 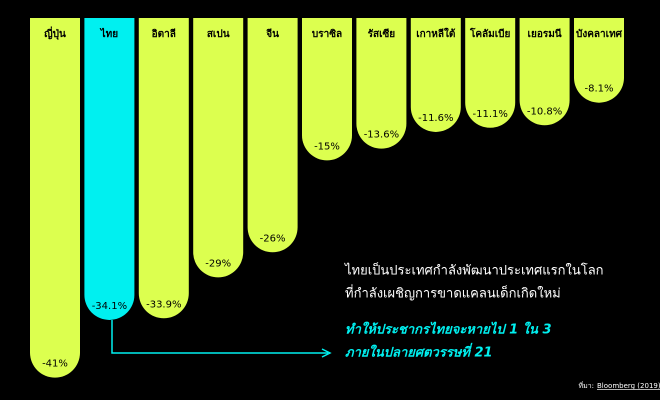 What do you see at coordinates (545, 34) in the screenshot?
I see `x-tick-label: เยอรมนี` at bounding box center [545, 34].